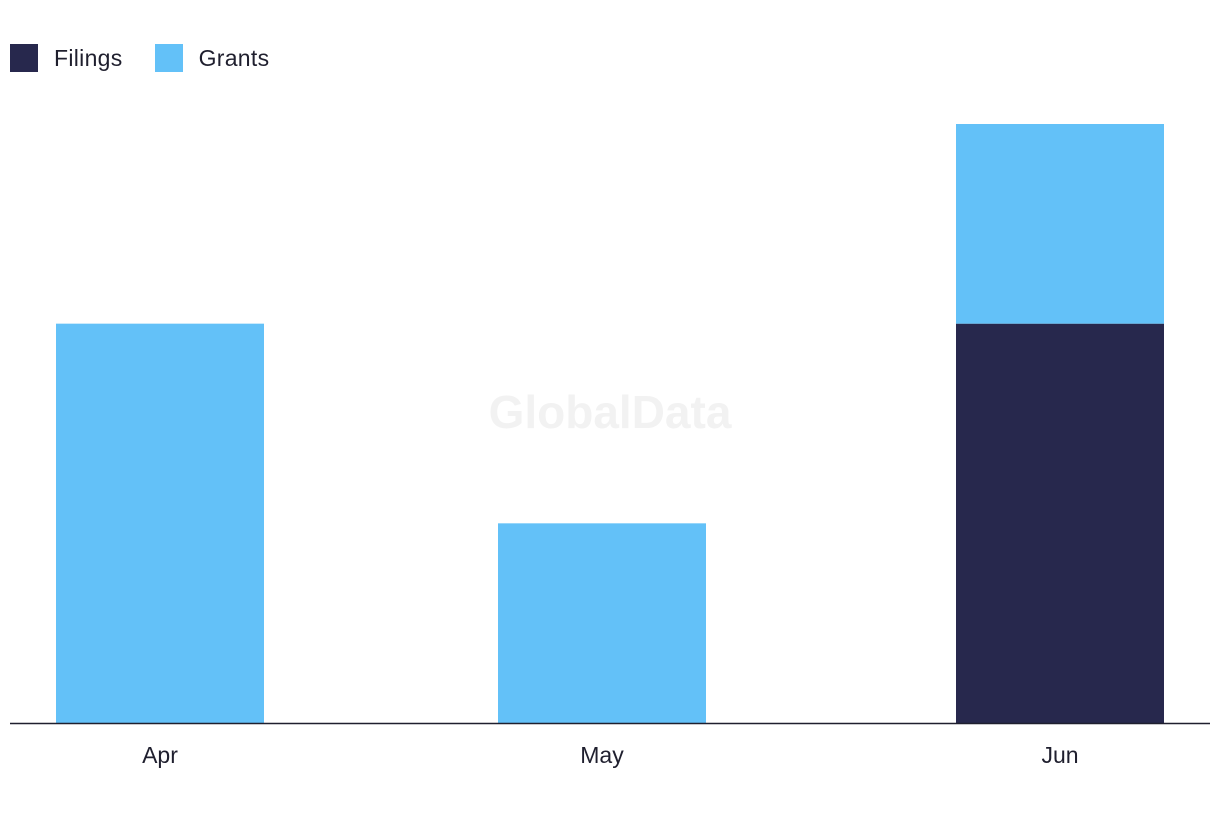 This screenshot has height=822, width=1220. Describe the element at coordinates (602, 623) in the screenshot. I see `bar-grants-may` at that location.